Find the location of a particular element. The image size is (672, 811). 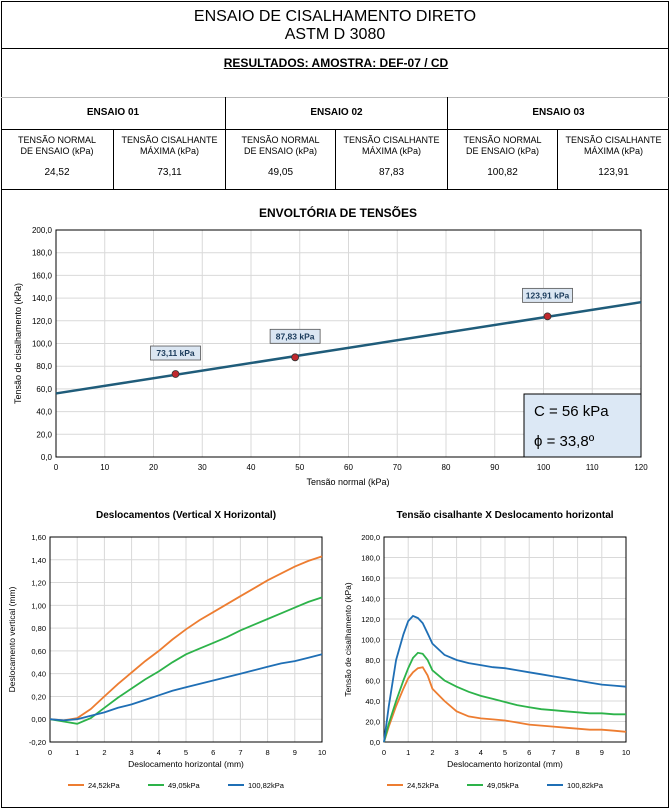

envelope-fit-line is located at coordinates (348, 347).